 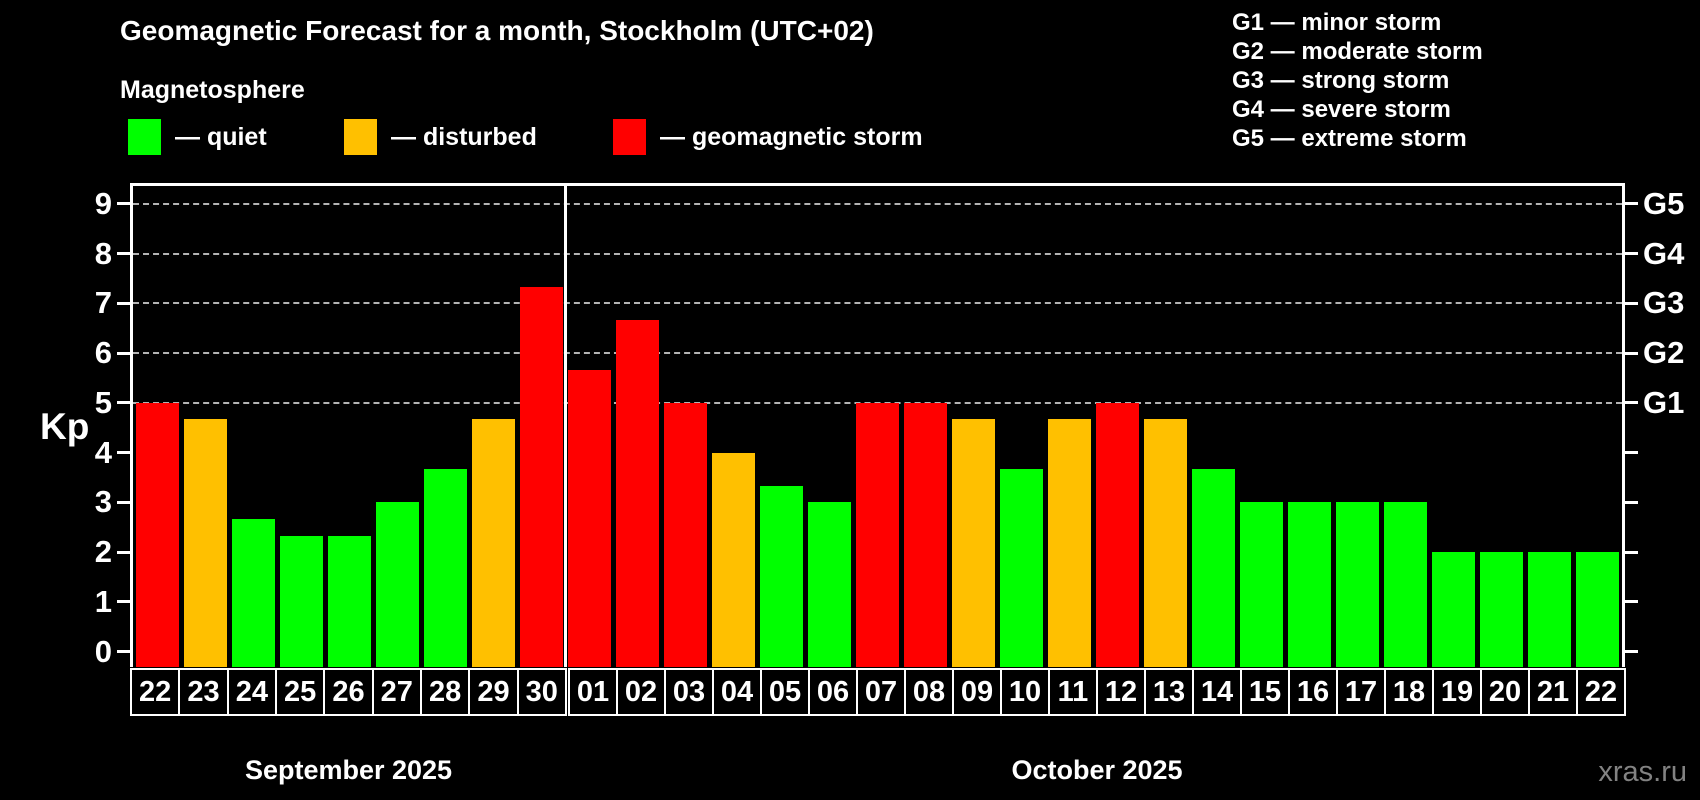 I want to click on date-cell: 11, so click(x=1072, y=692).